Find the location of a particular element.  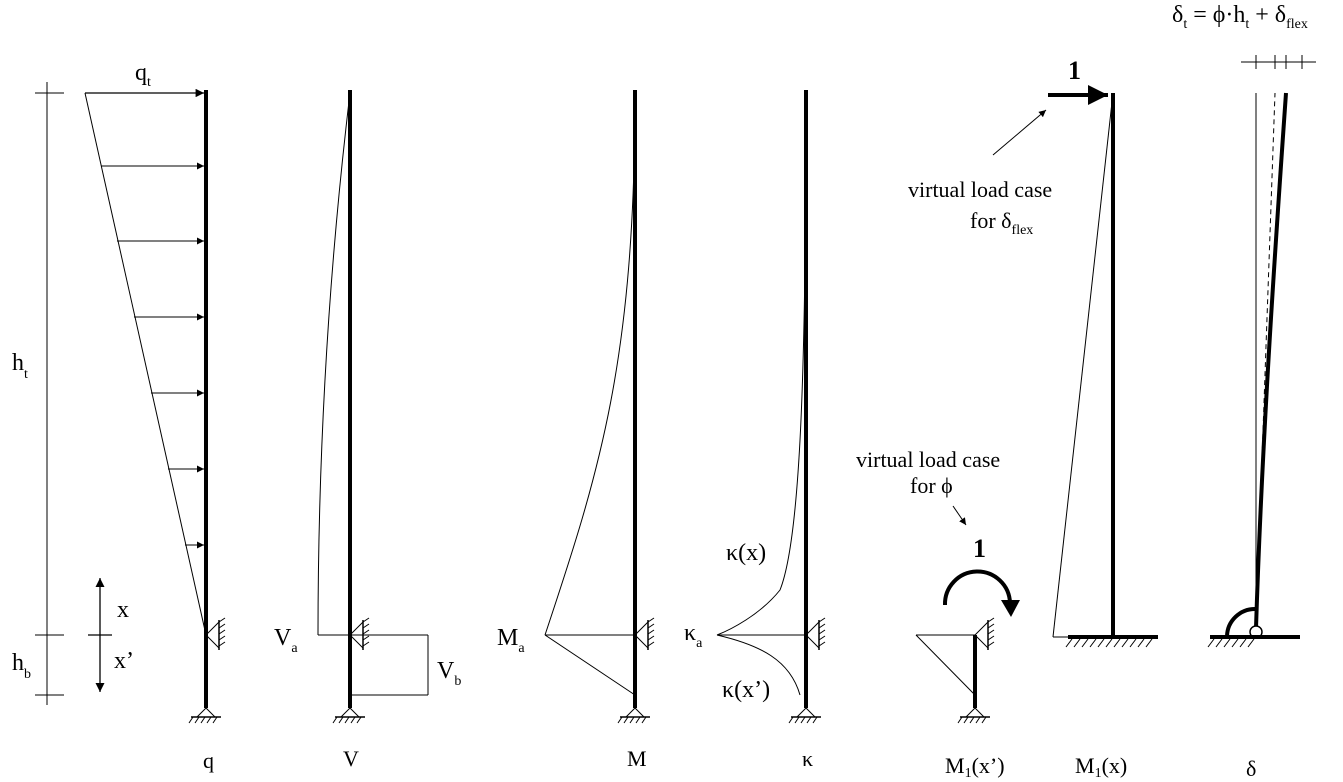

kappa-a-label: κa is located at coordinates (693, 635).